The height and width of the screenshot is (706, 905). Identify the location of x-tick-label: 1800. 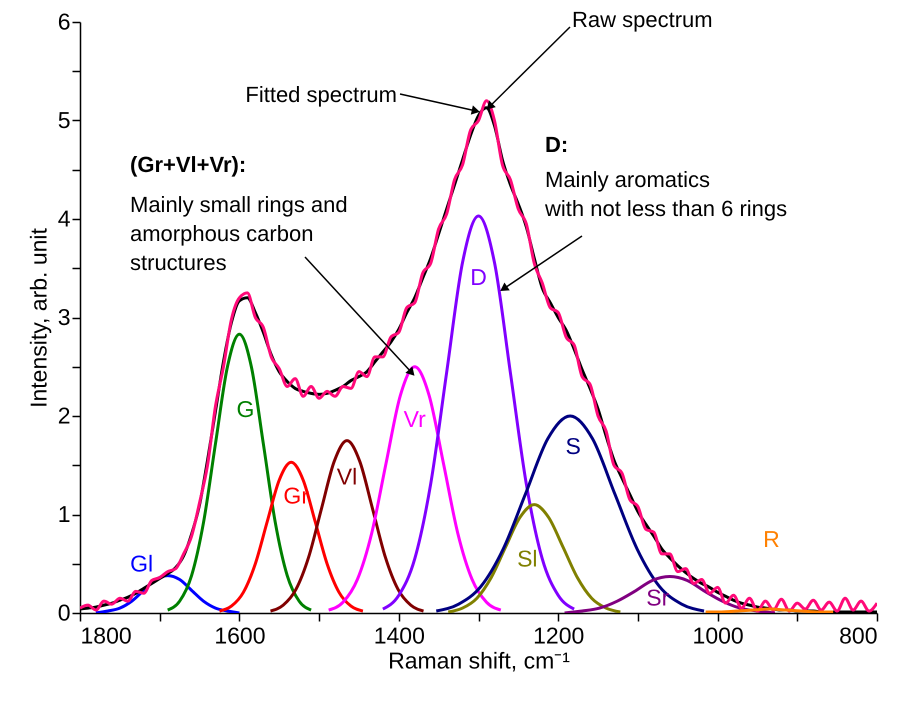
(106, 635).